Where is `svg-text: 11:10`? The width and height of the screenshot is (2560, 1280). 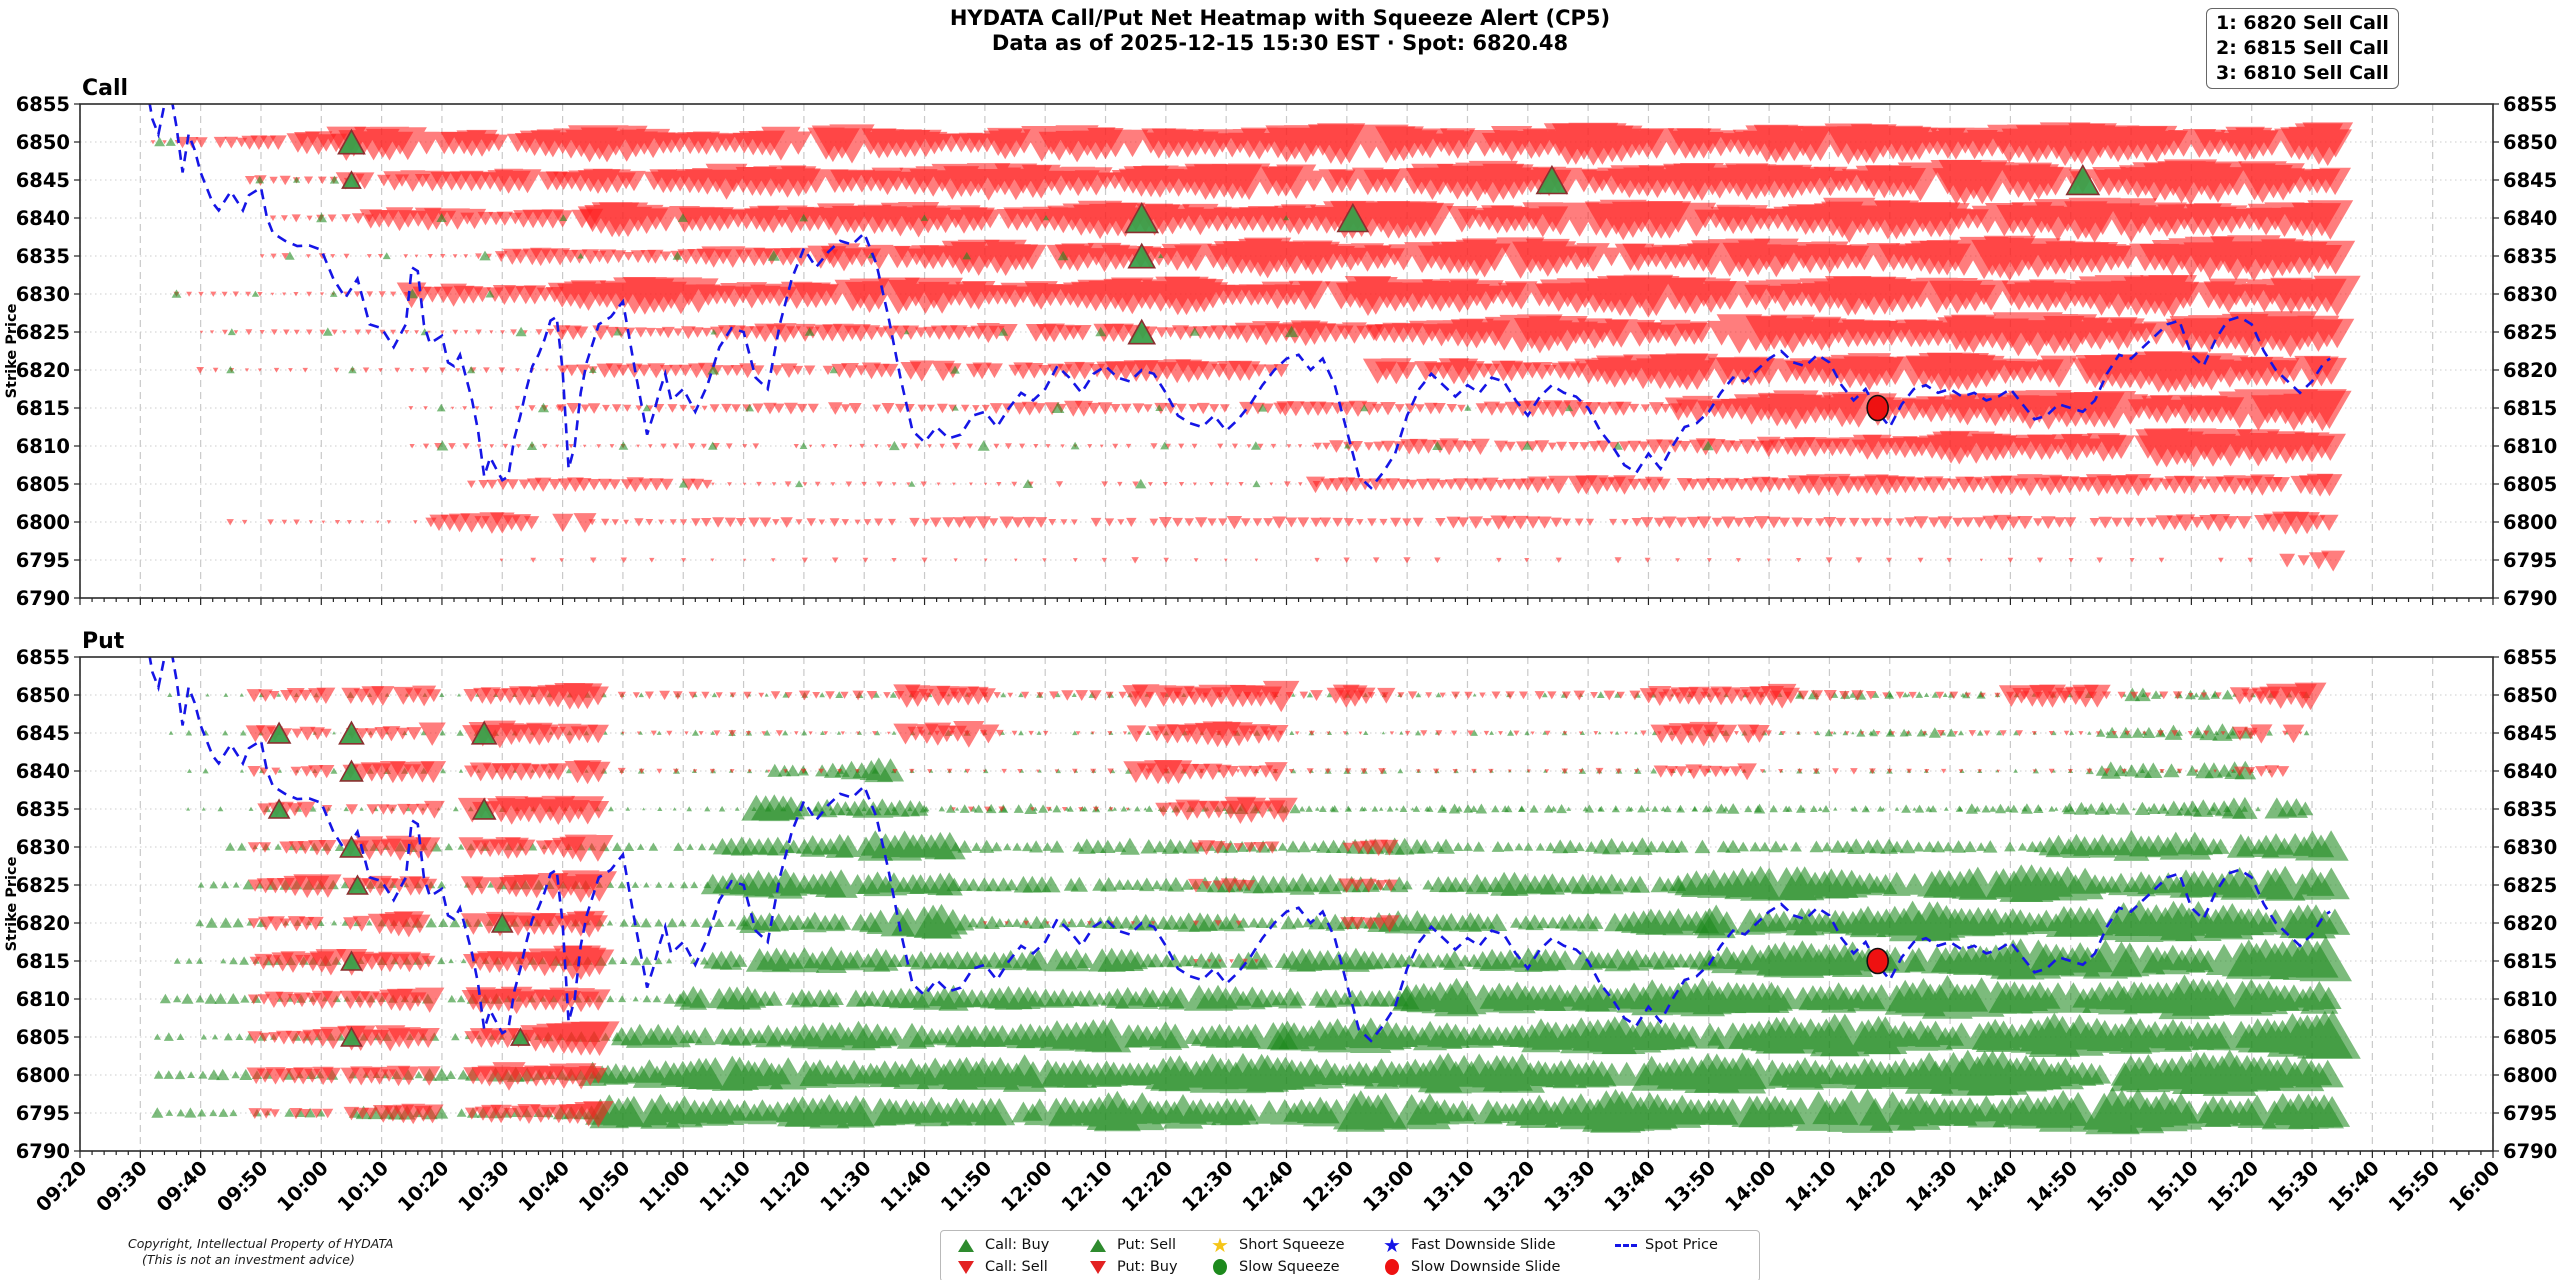 svg-text: 11:10 is located at coordinates (725, 1186).